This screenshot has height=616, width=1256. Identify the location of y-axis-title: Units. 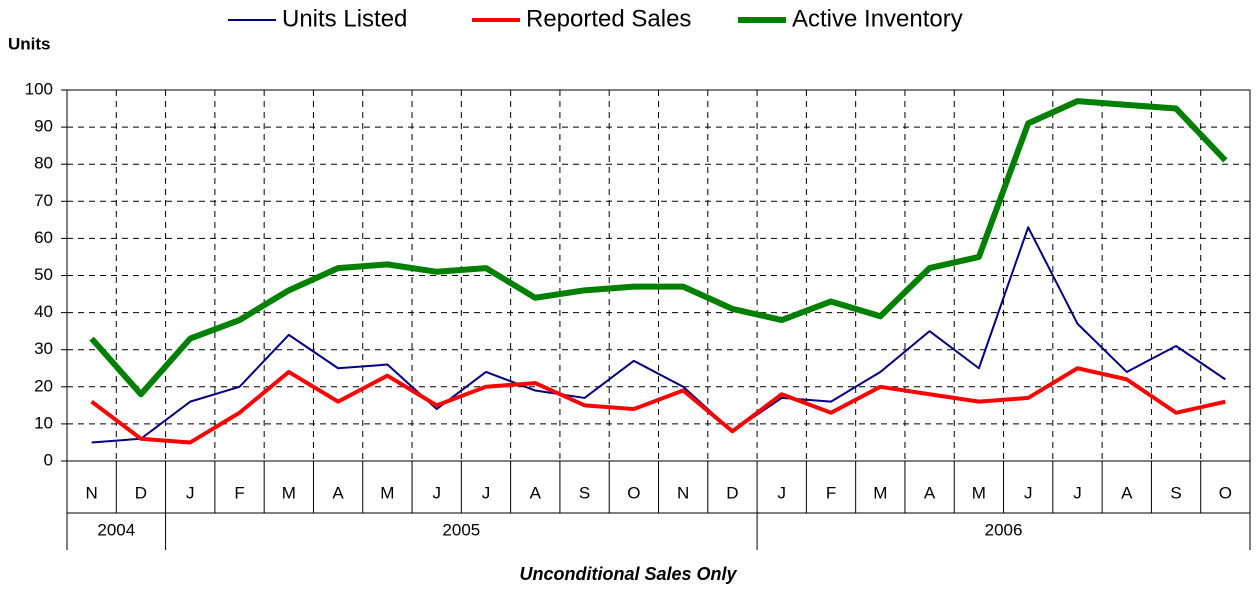
(29, 43).